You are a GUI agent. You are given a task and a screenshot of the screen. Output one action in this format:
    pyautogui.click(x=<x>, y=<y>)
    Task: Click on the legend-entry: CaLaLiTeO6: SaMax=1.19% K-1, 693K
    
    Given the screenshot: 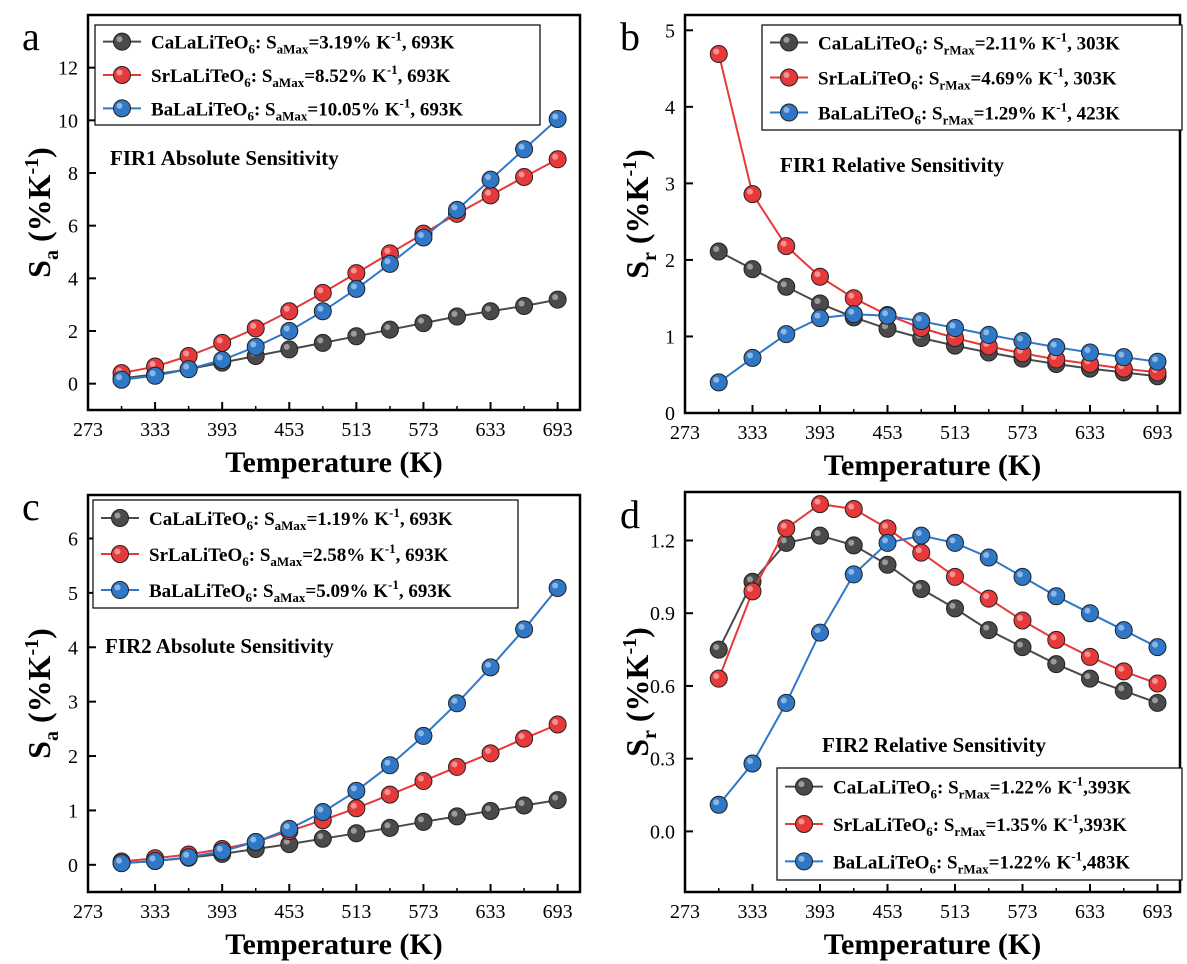 What is the action you would take?
    pyautogui.click(x=301, y=519)
    